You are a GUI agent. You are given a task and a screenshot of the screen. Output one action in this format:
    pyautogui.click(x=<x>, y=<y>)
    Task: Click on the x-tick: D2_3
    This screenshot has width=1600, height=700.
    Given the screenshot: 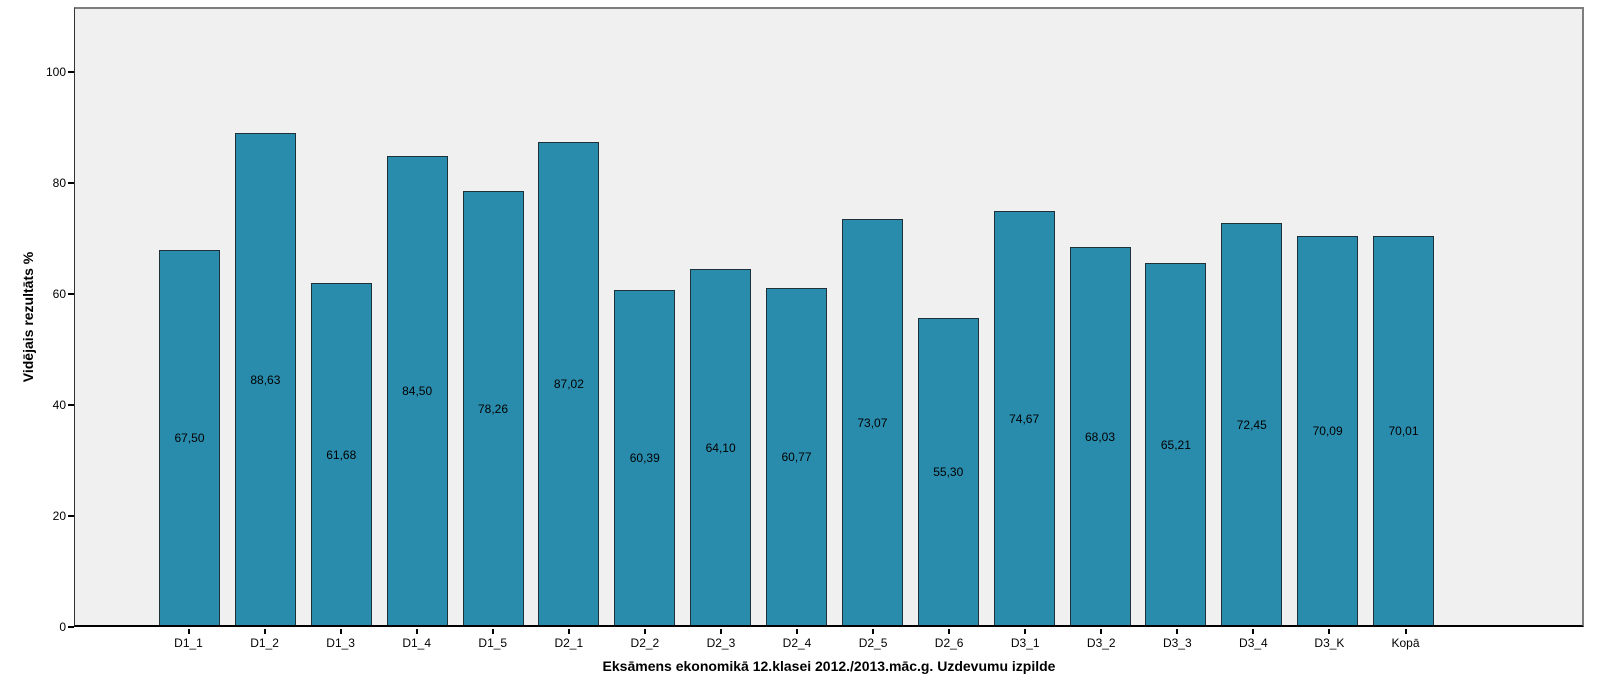 What is the action you would take?
    pyautogui.click(x=720, y=641)
    